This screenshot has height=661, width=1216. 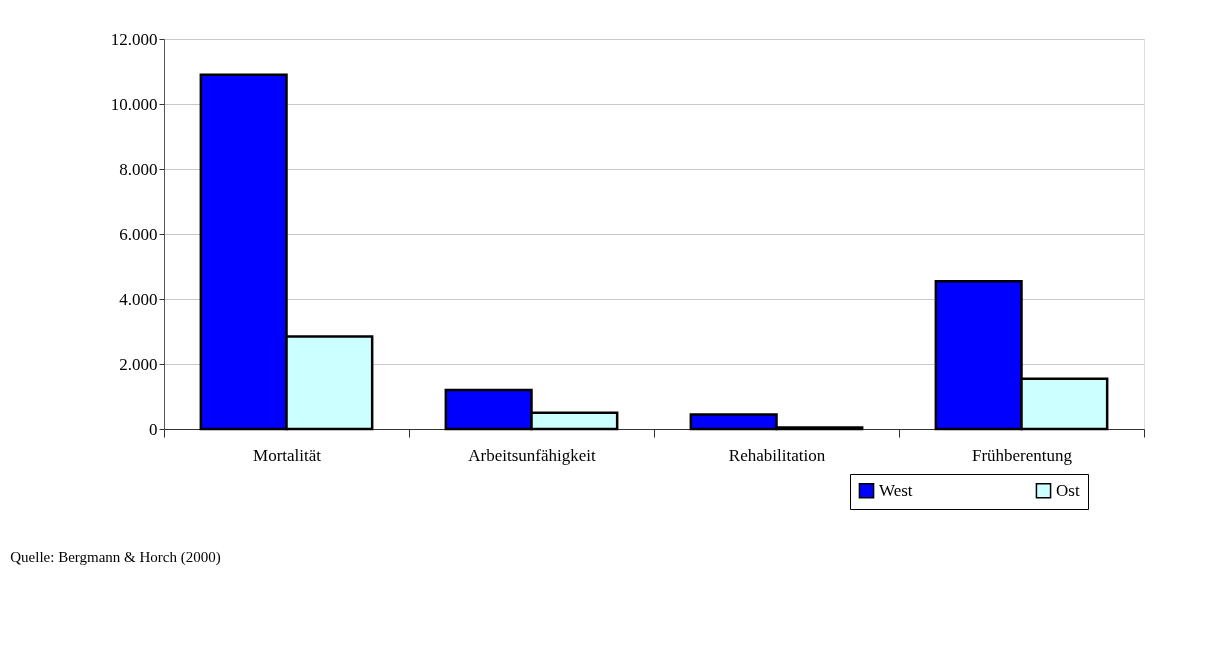 I want to click on x-tick-label: Arbeitsunfähigkeit, so click(x=532, y=455).